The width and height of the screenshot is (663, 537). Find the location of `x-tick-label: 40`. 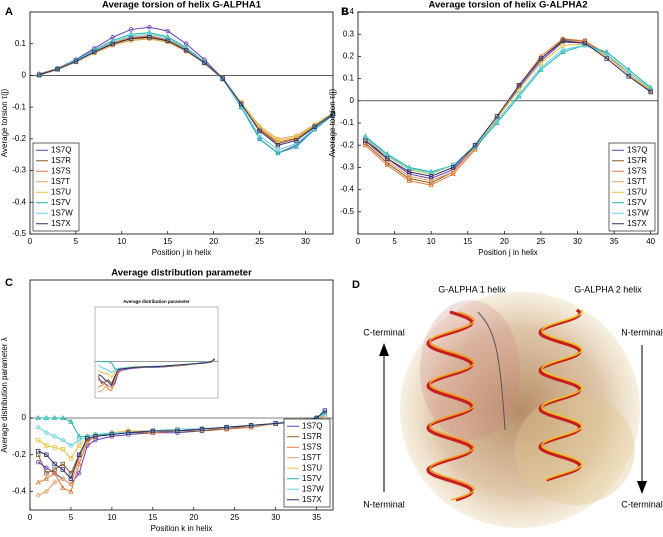

x-tick-label: 40 is located at coordinates (650, 241).